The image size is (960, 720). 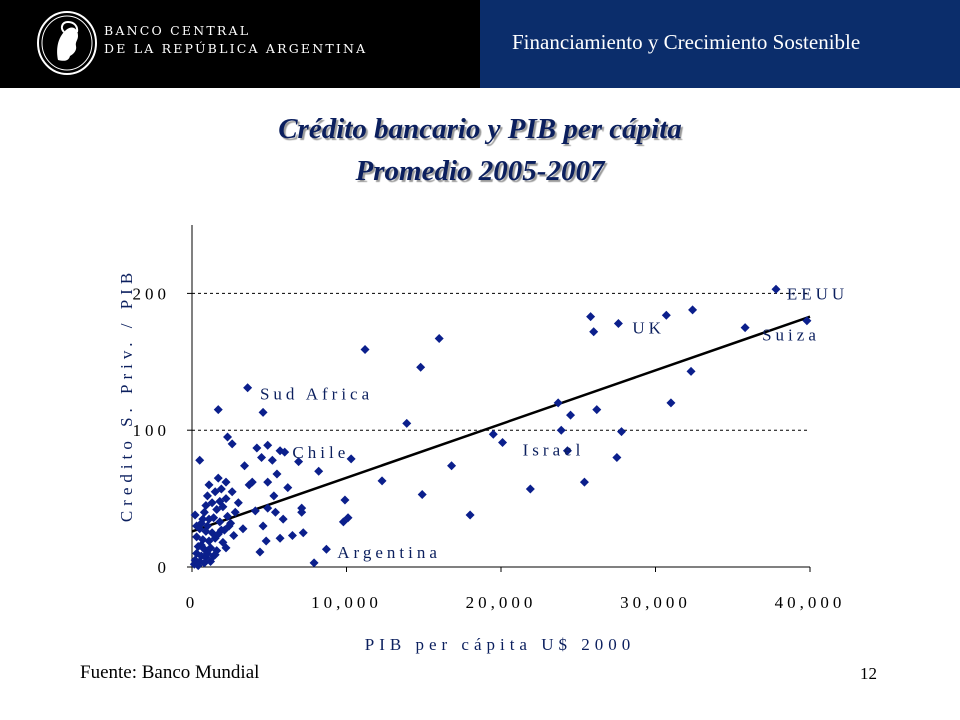 What do you see at coordinates (177, 30) in the screenshot?
I see `bank-name-line1: BANCO CENTRAL` at bounding box center [177, 30].